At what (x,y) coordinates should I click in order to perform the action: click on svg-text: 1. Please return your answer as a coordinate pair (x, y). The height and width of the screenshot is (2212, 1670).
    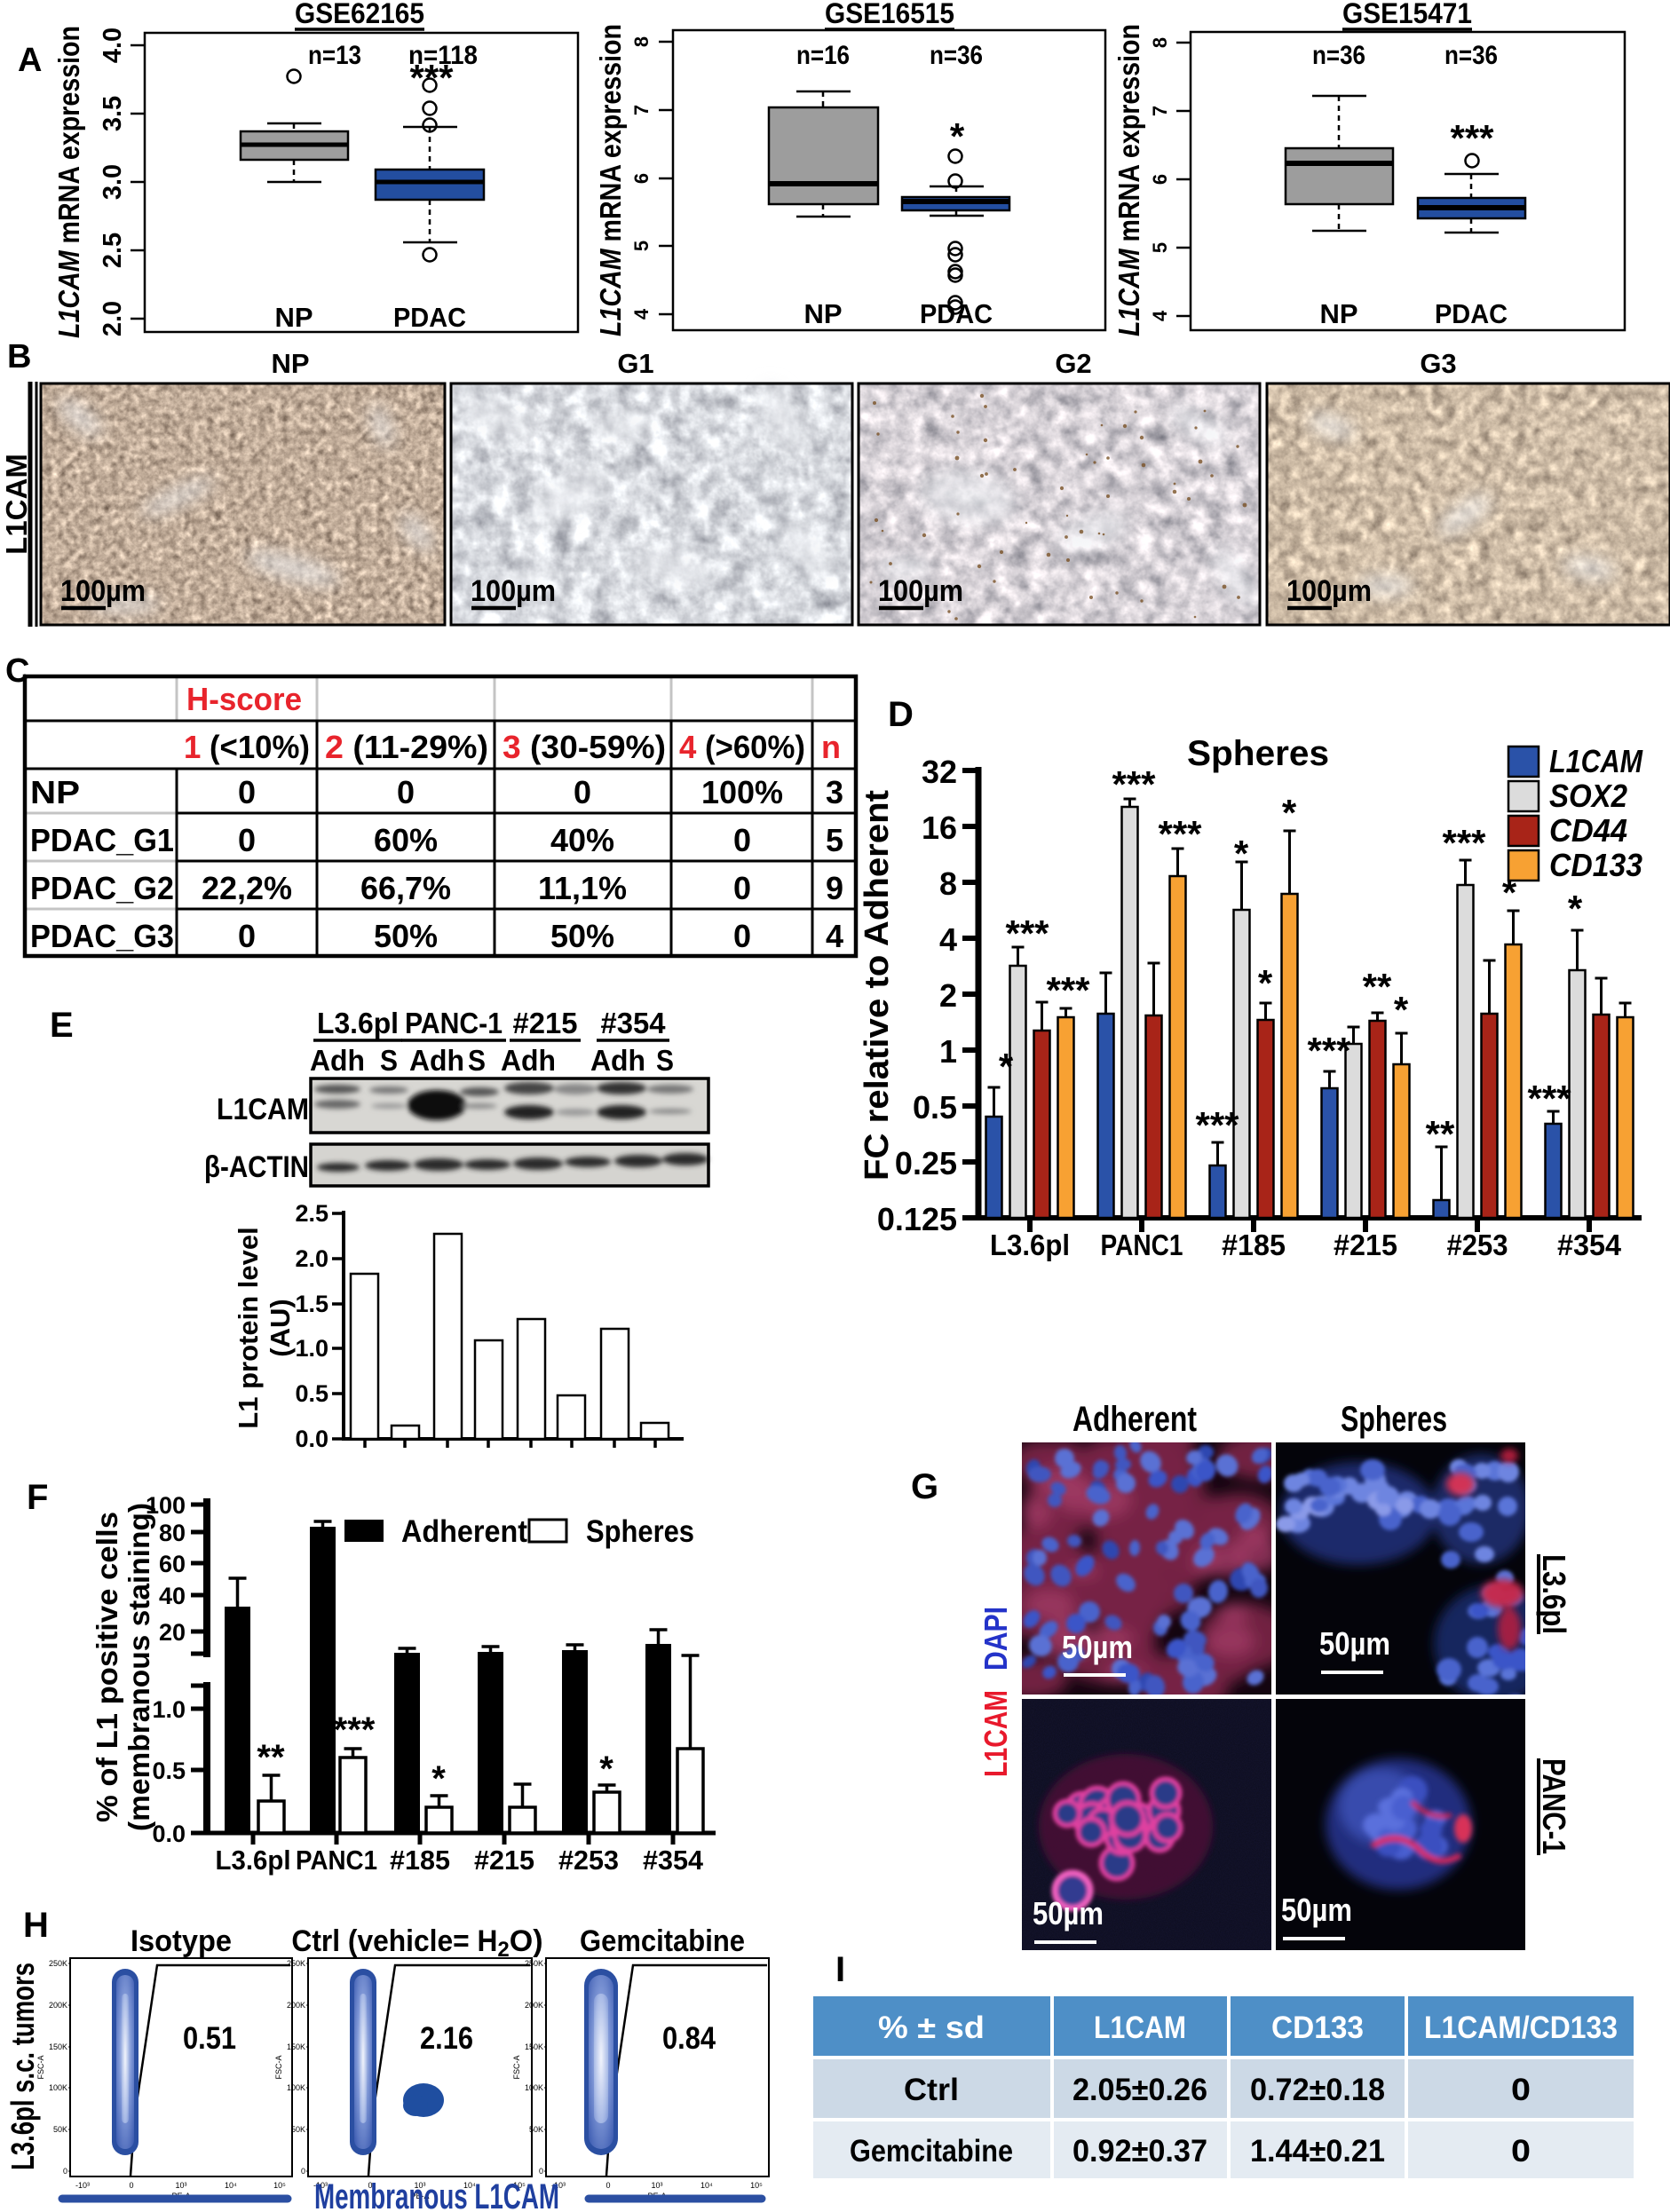
    Looking at the image, I should click on (948, 1051).